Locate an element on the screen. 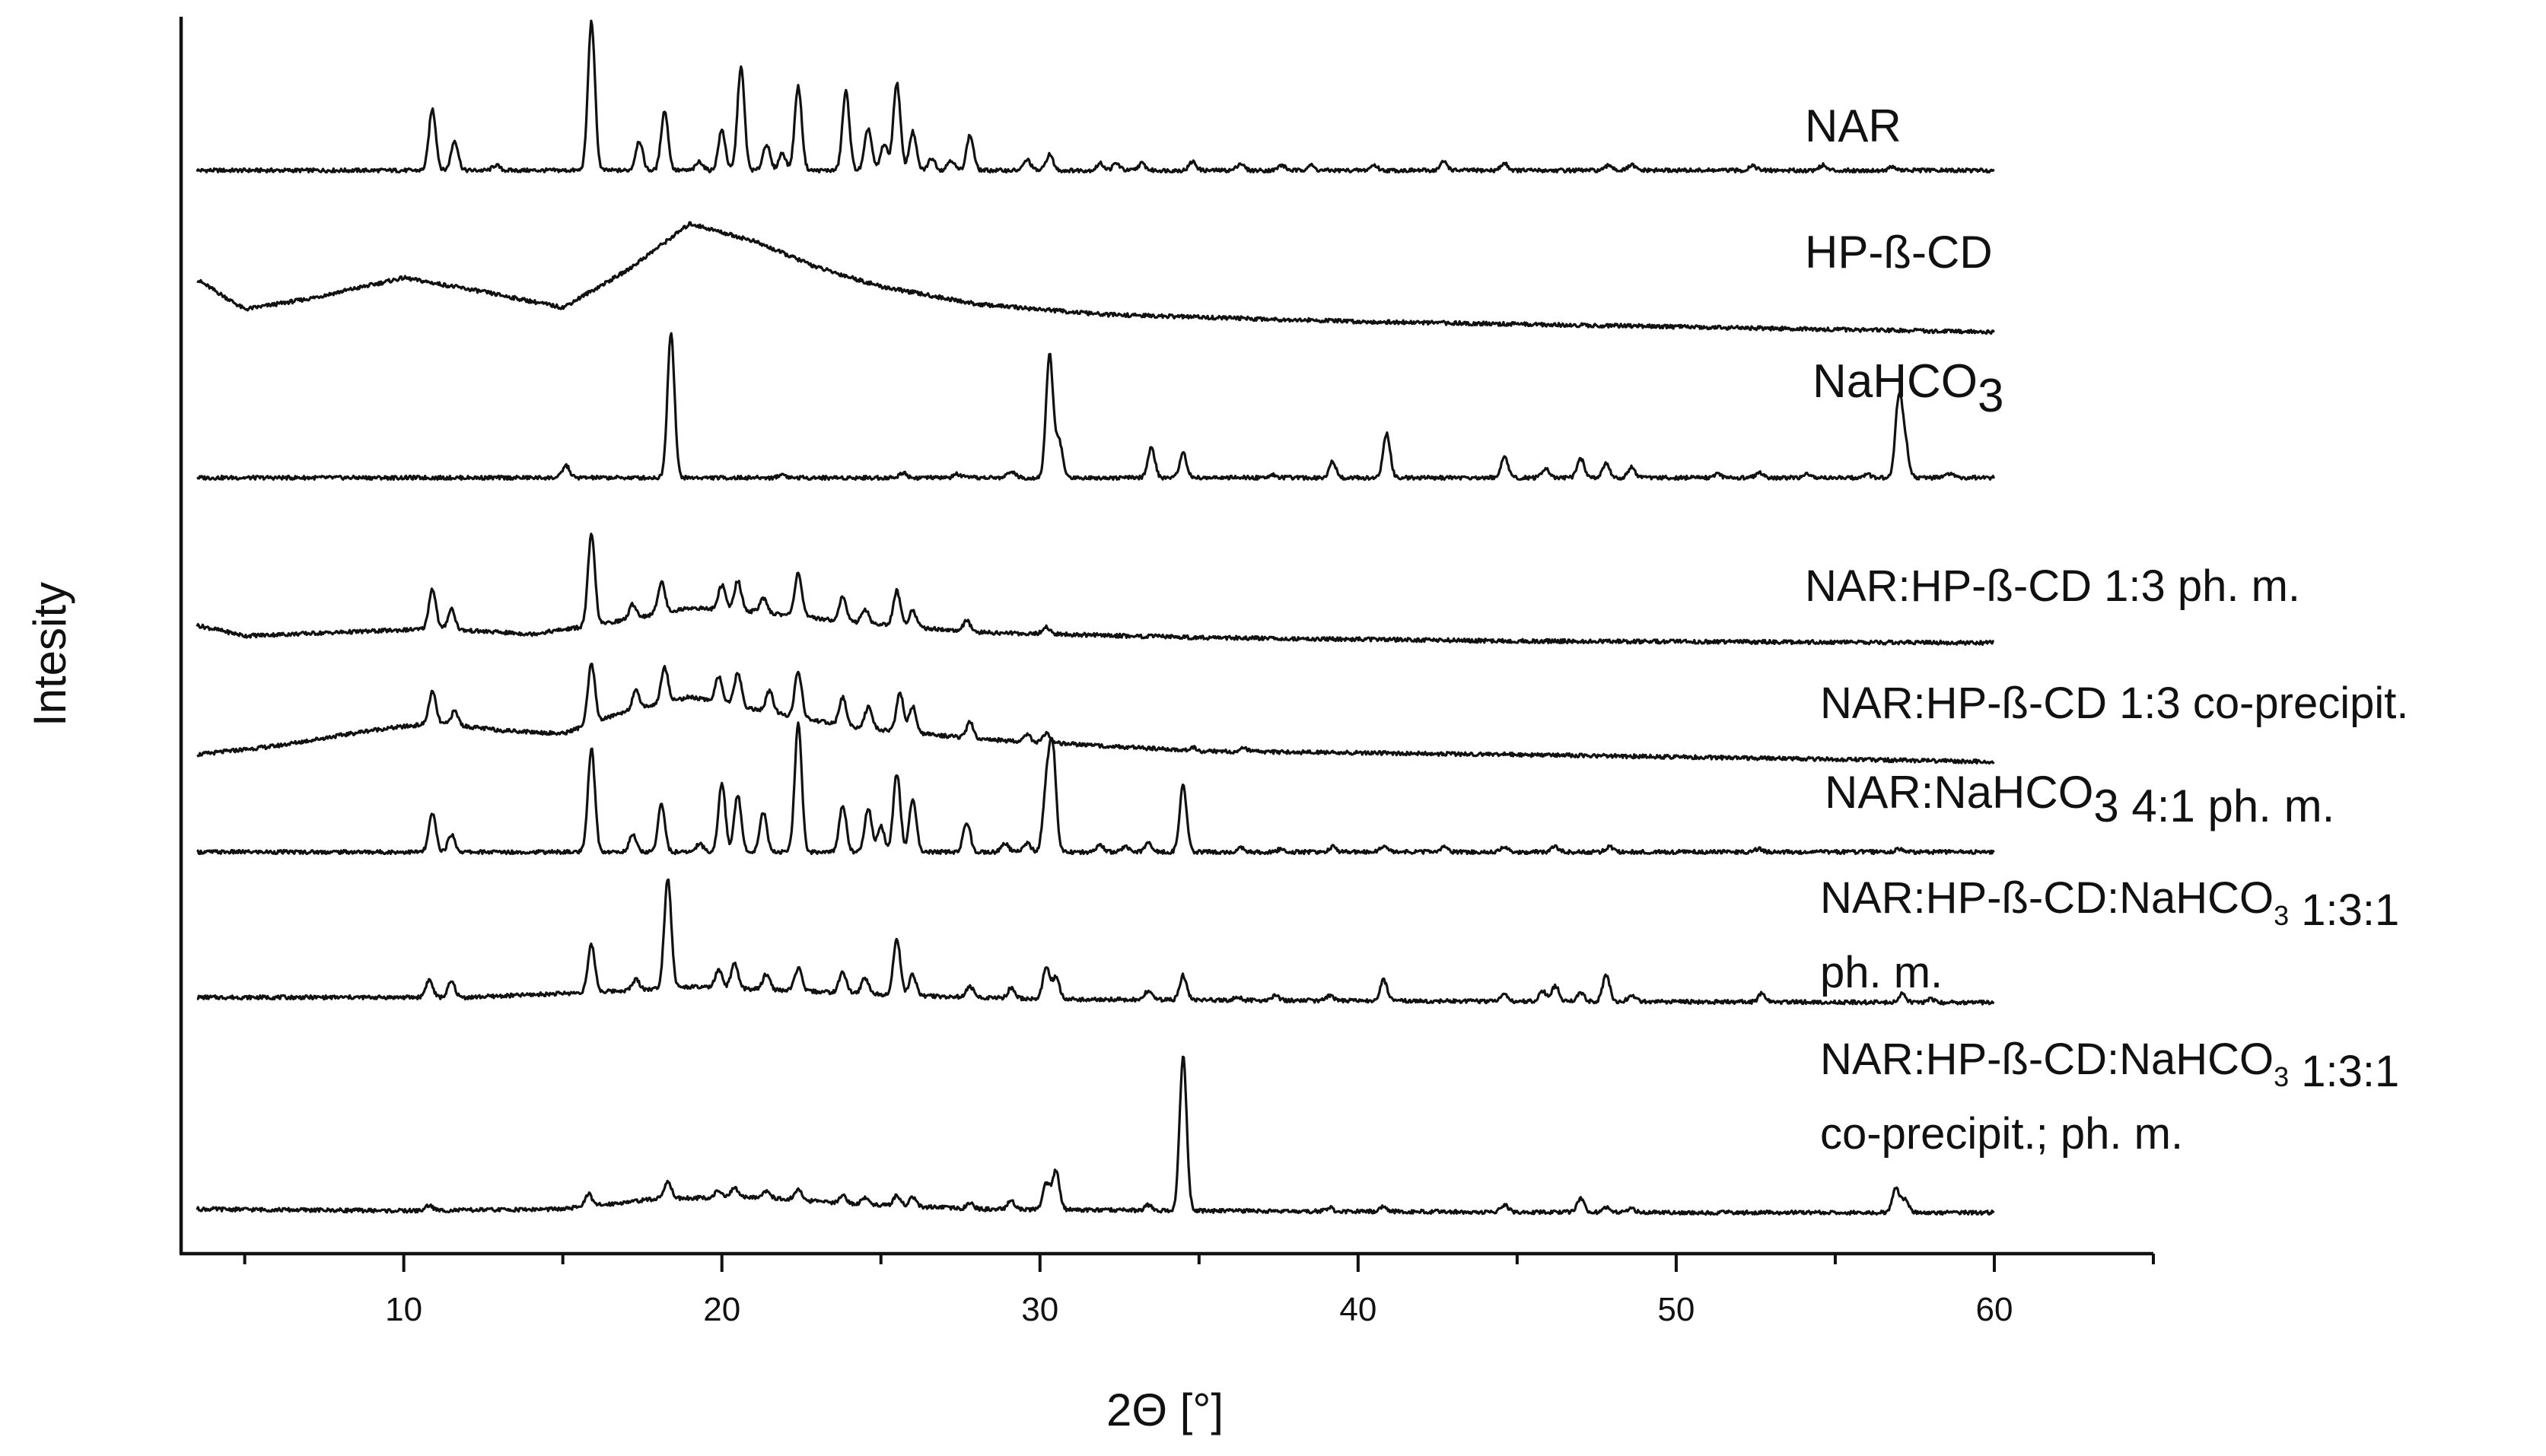 The height and width of the screenshot is (1456, 2546). series-label-5: NAR:HP-ß-CD 1:3 co-precipit. is located at coordinates (2114, 703).